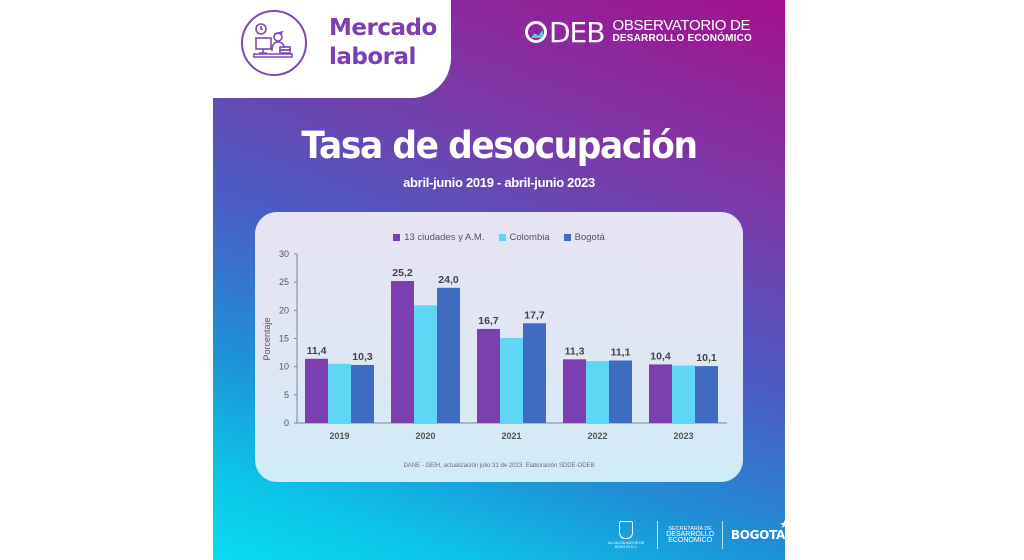 The width and height of the screenshot is (1024, 560). I want to click on secretaria-logo: SECRETARÍA DE DESARROLLO ECONÓMICO, so click(690, 535).